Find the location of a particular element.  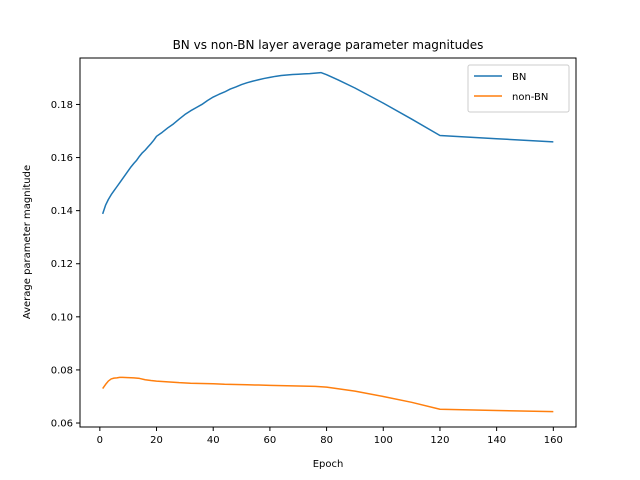

x-axis-label: Epoch is located at coordinates (328, 464).